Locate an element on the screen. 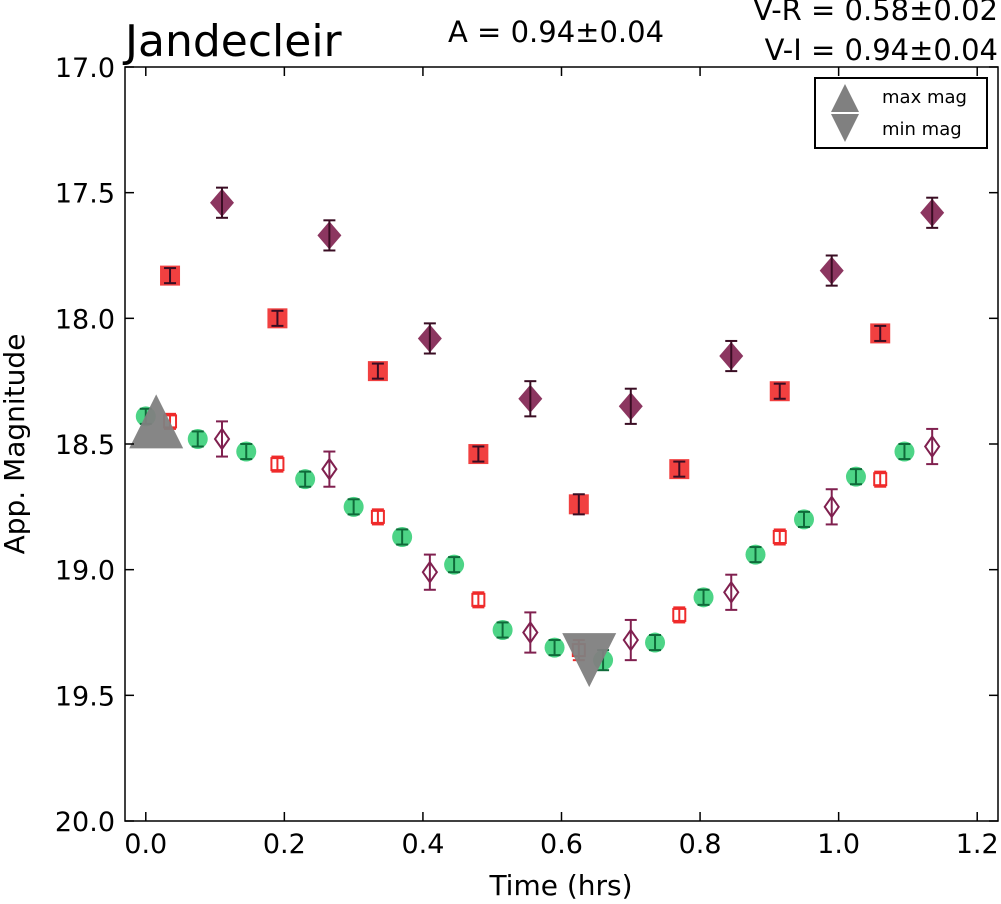  x-tick-label: 0.8 is located at coordinates (700, 844).